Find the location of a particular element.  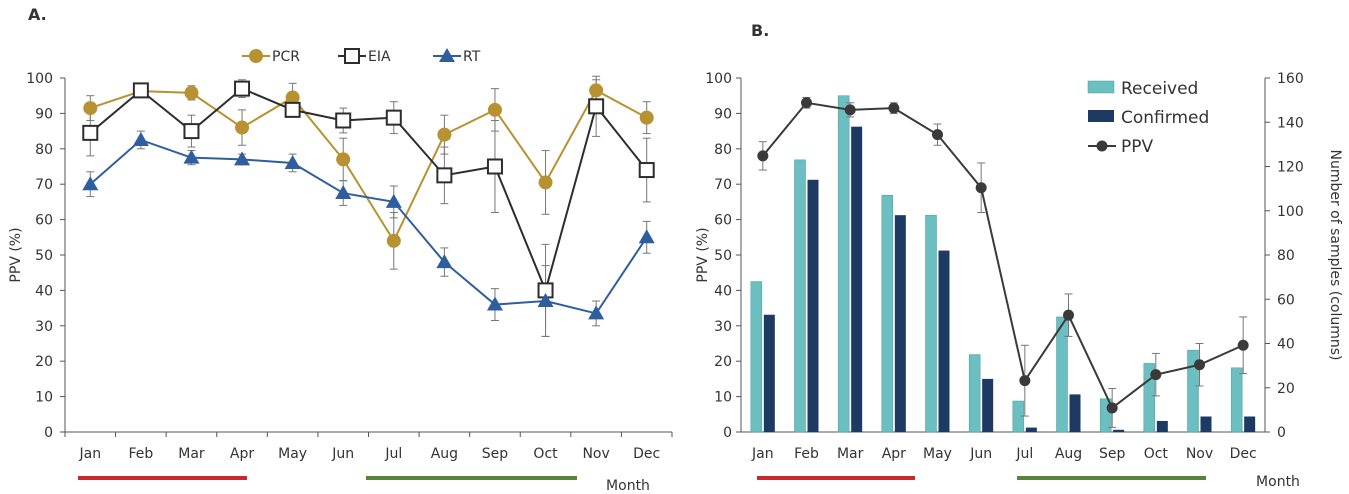

legend-label-ppv: PPV is located at coordinates (1137, 147).